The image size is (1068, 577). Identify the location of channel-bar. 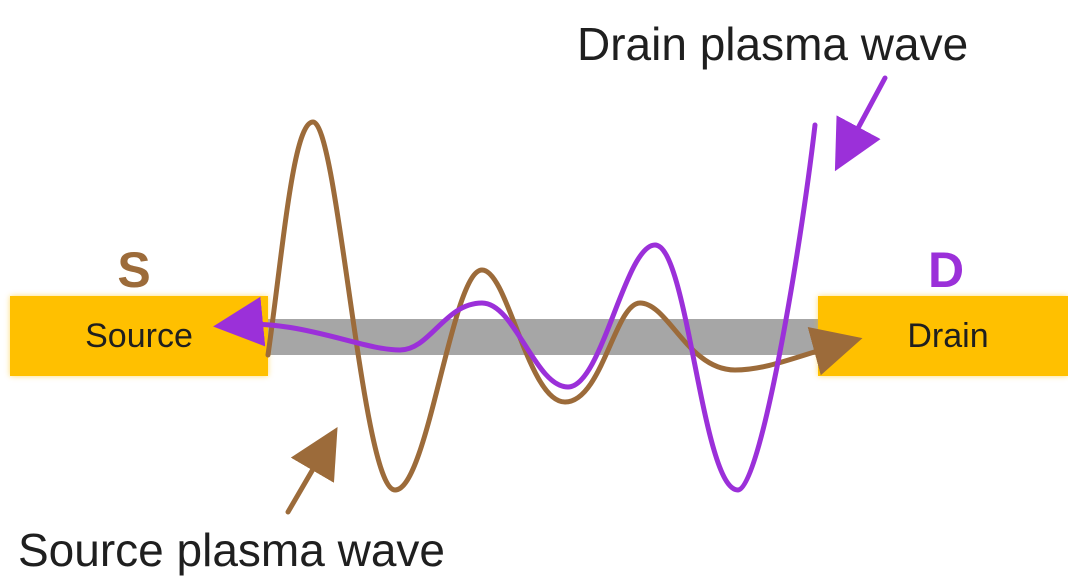
(542, 337).